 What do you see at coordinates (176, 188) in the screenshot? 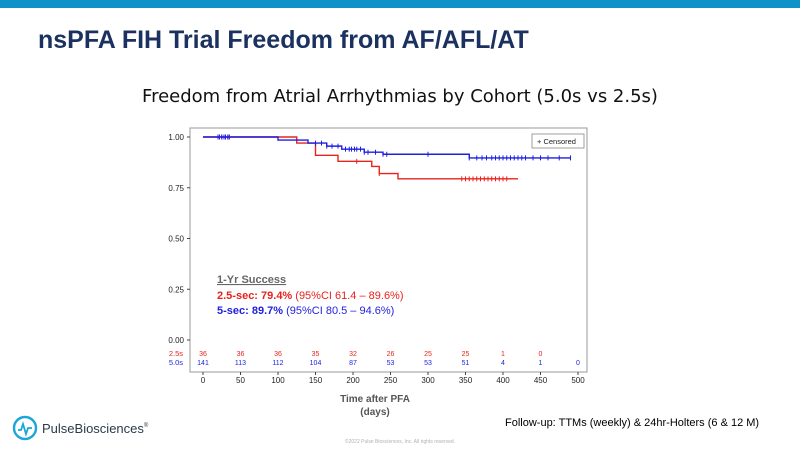
I see `y-tick-label: 0.75` at bounding box center [176, 188].